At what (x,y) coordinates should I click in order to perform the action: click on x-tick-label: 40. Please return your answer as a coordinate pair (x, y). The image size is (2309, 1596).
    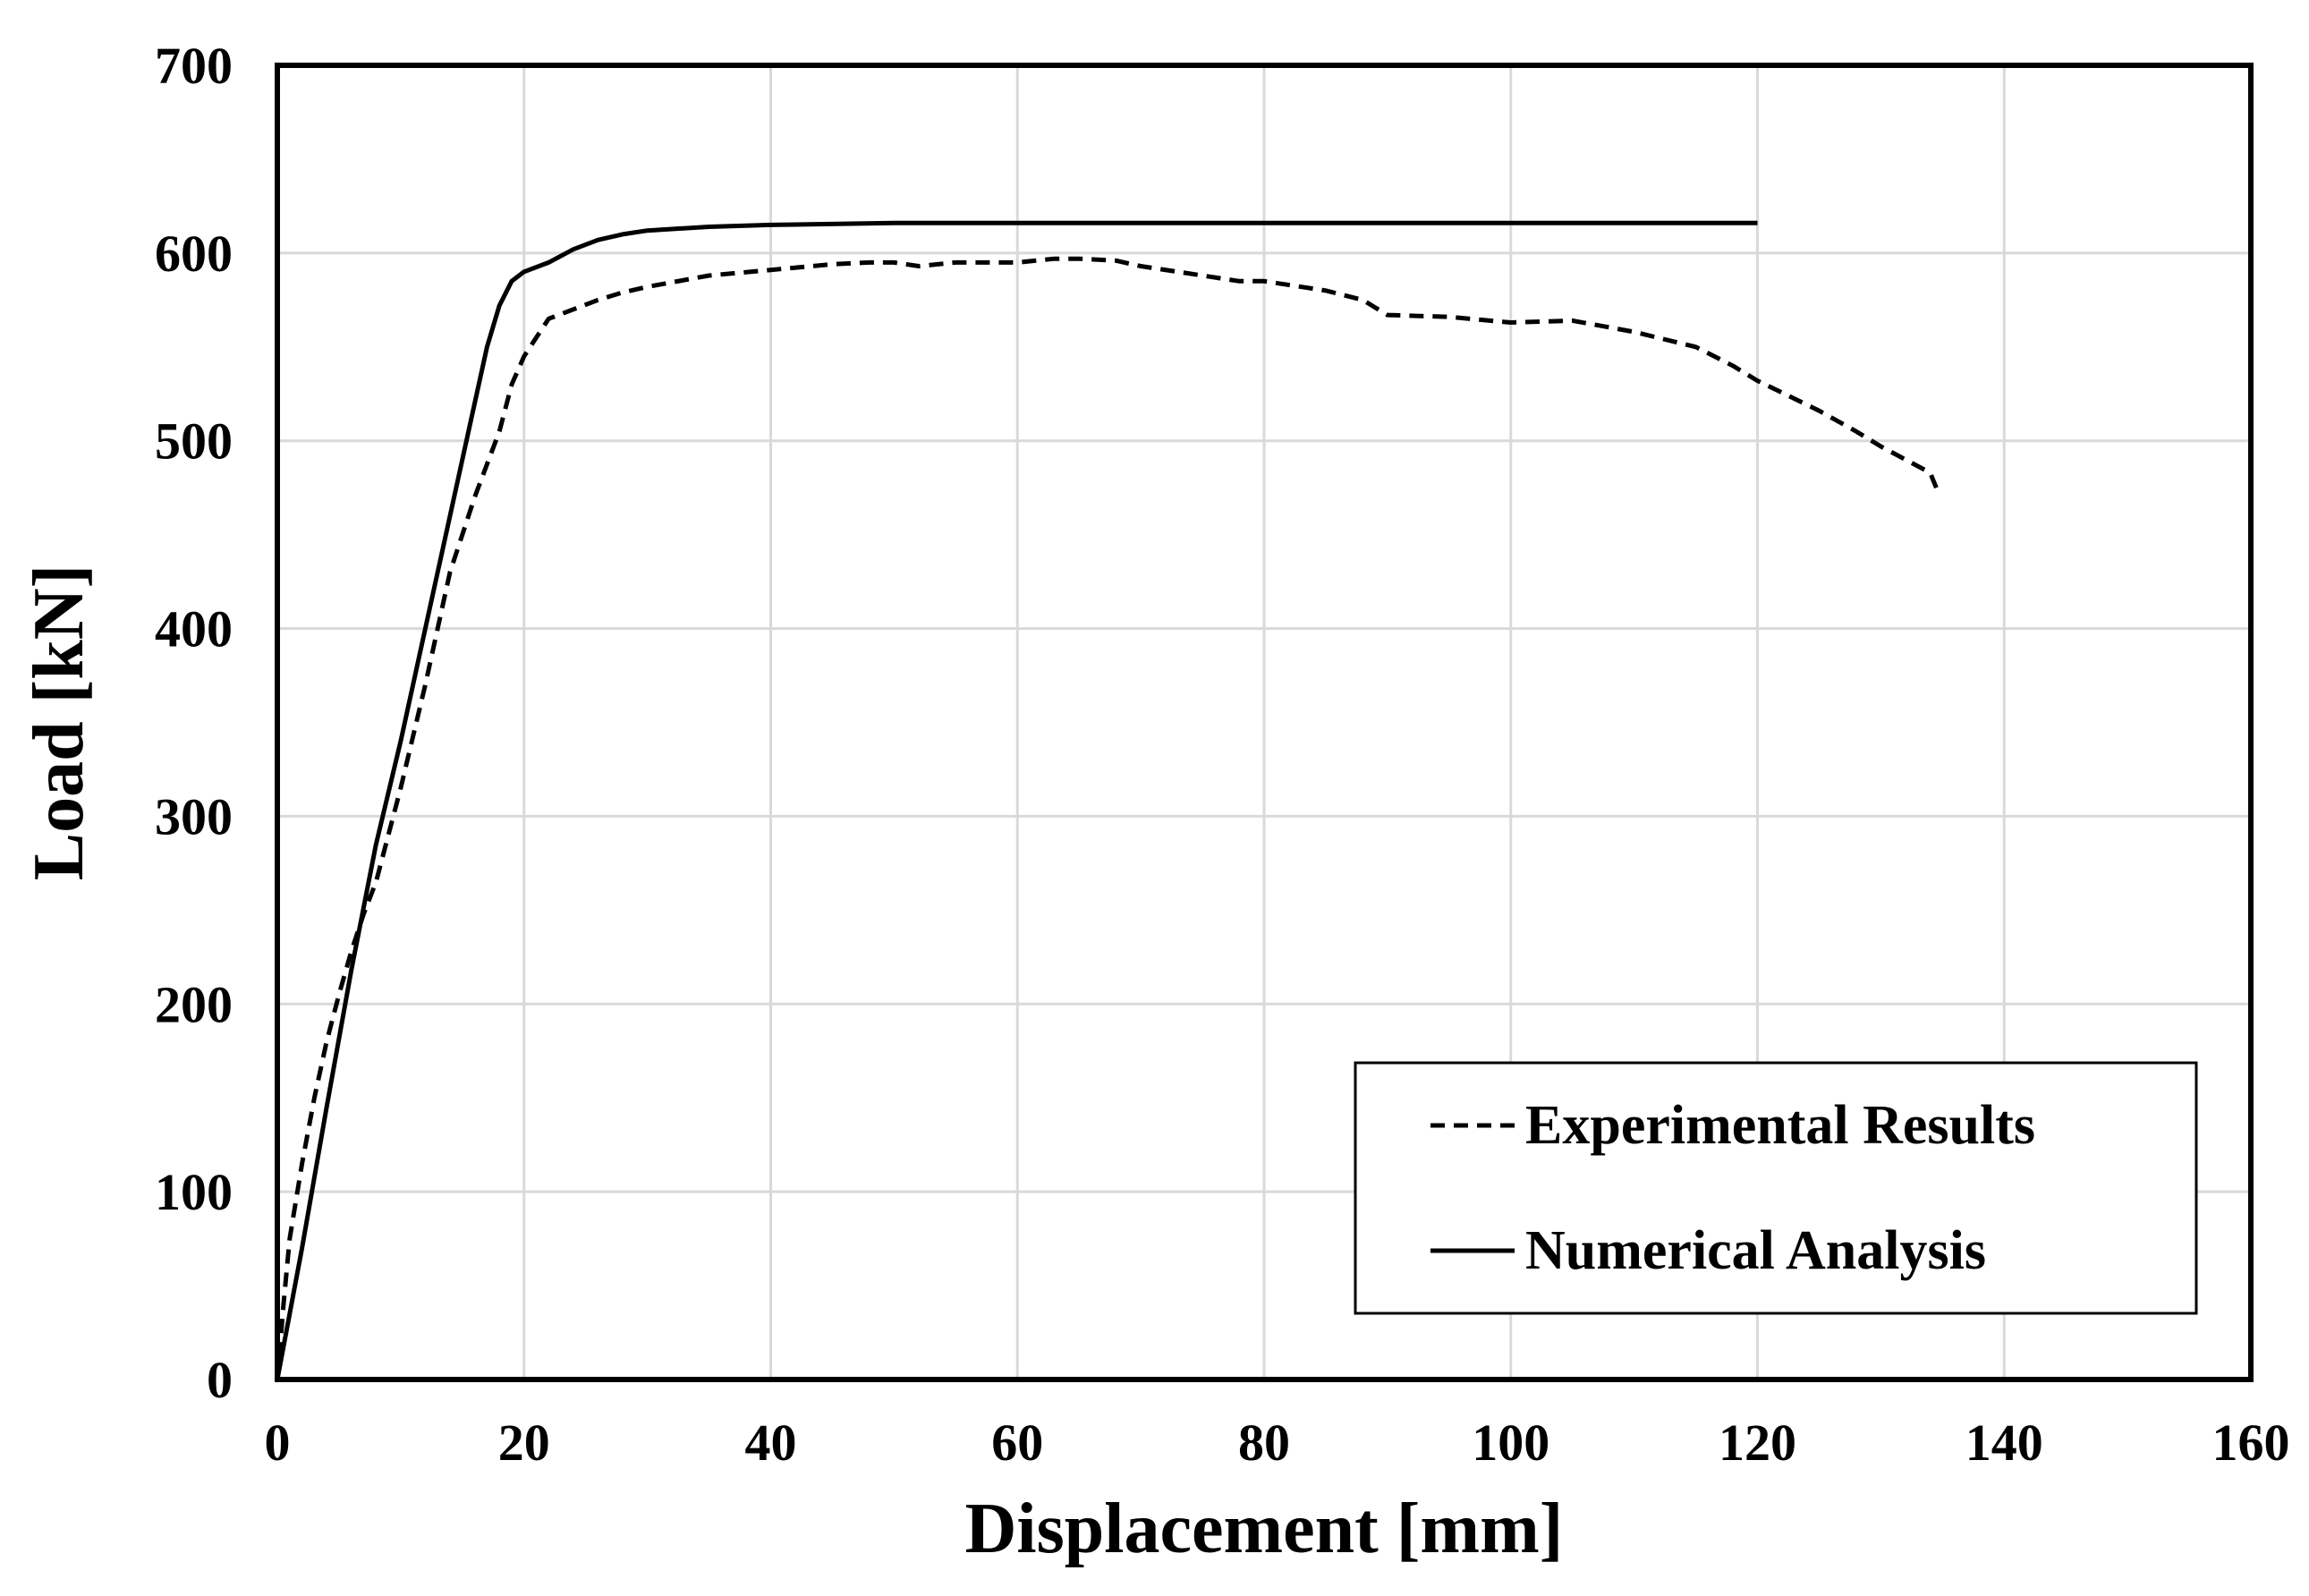
    Looking at the image, I should click on (771, 1442).